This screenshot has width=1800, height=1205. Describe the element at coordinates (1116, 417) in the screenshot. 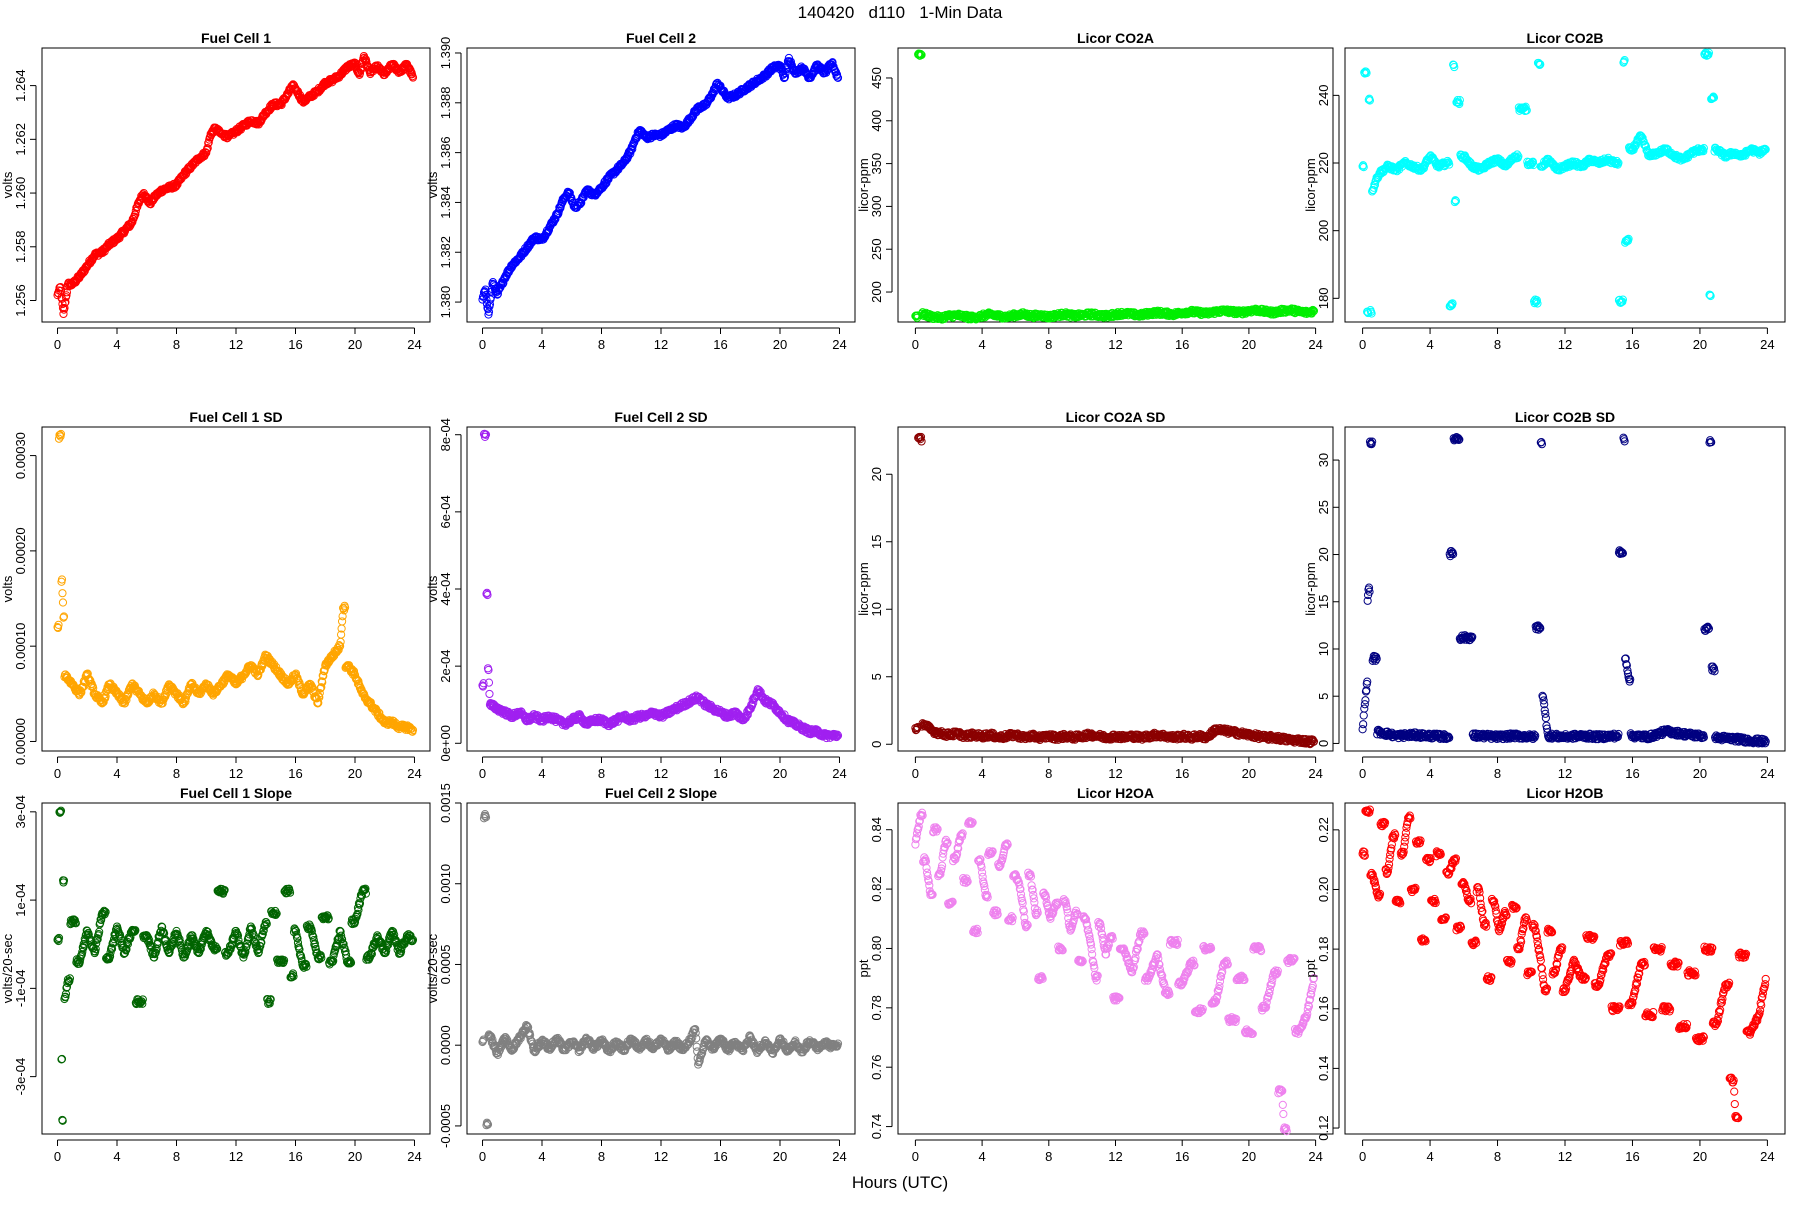

I see `panel-title: Licor CO2A SD` at that location.